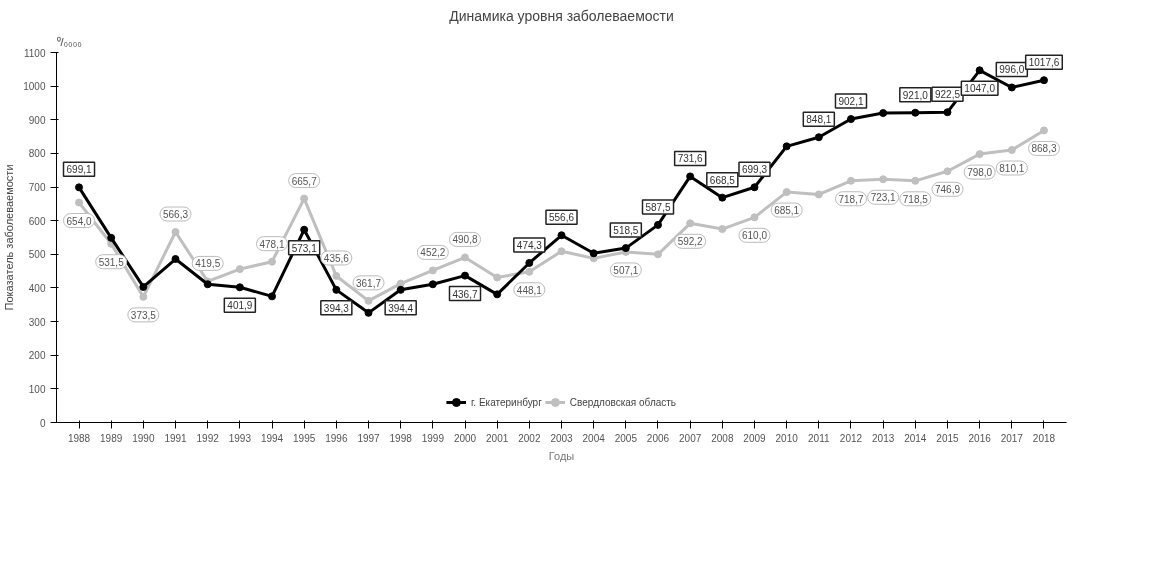 This screenshot has height=576, width=1171. I want to click on x-tick-label: 2018, so click(1044, 438).